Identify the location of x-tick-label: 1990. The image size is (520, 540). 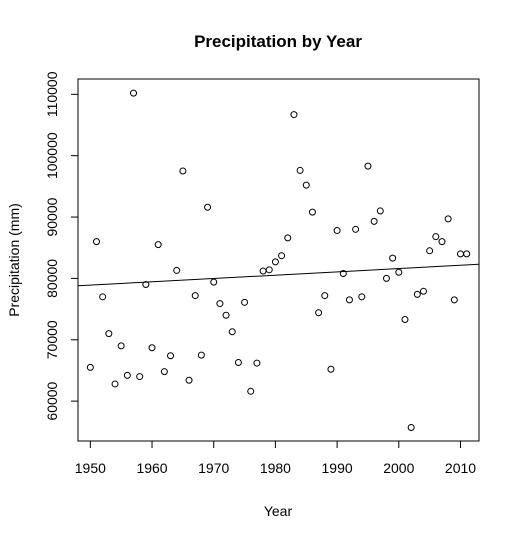
(337, 468).